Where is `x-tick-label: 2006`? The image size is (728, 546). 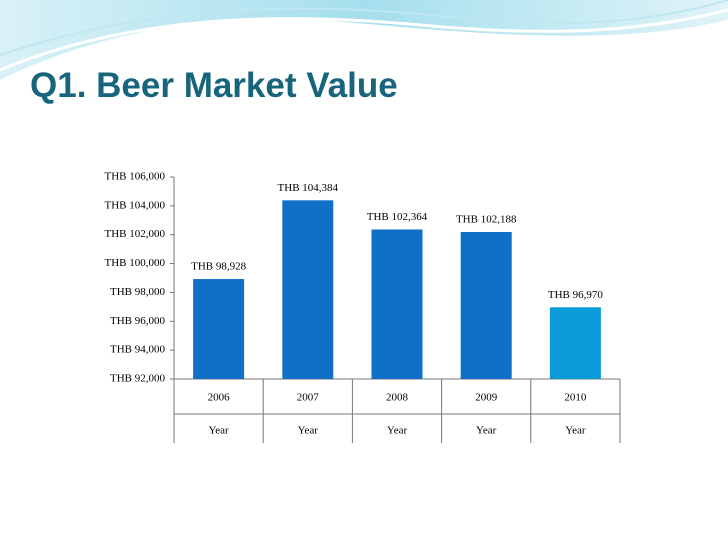
x-tick-label: 2006 is located at coordinates (219, 398).